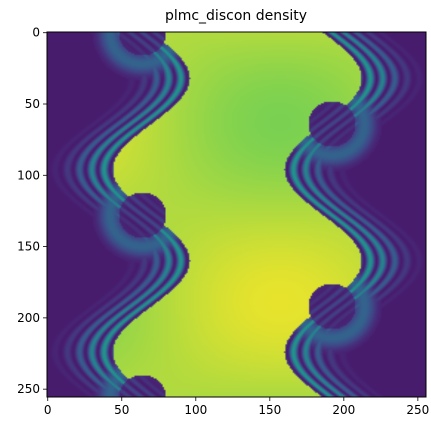 This screenshot has width=431, height=433. I want to click on y-tick-label: 50, so click(32, 104).